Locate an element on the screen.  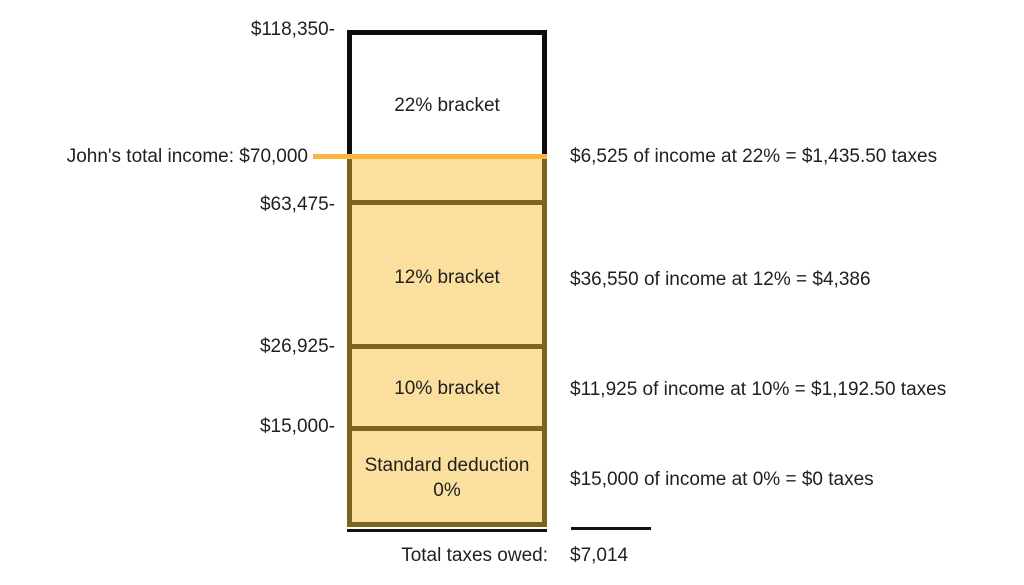
standard-deduction-line1: Standard deduction is located at coordinates (447, 465).